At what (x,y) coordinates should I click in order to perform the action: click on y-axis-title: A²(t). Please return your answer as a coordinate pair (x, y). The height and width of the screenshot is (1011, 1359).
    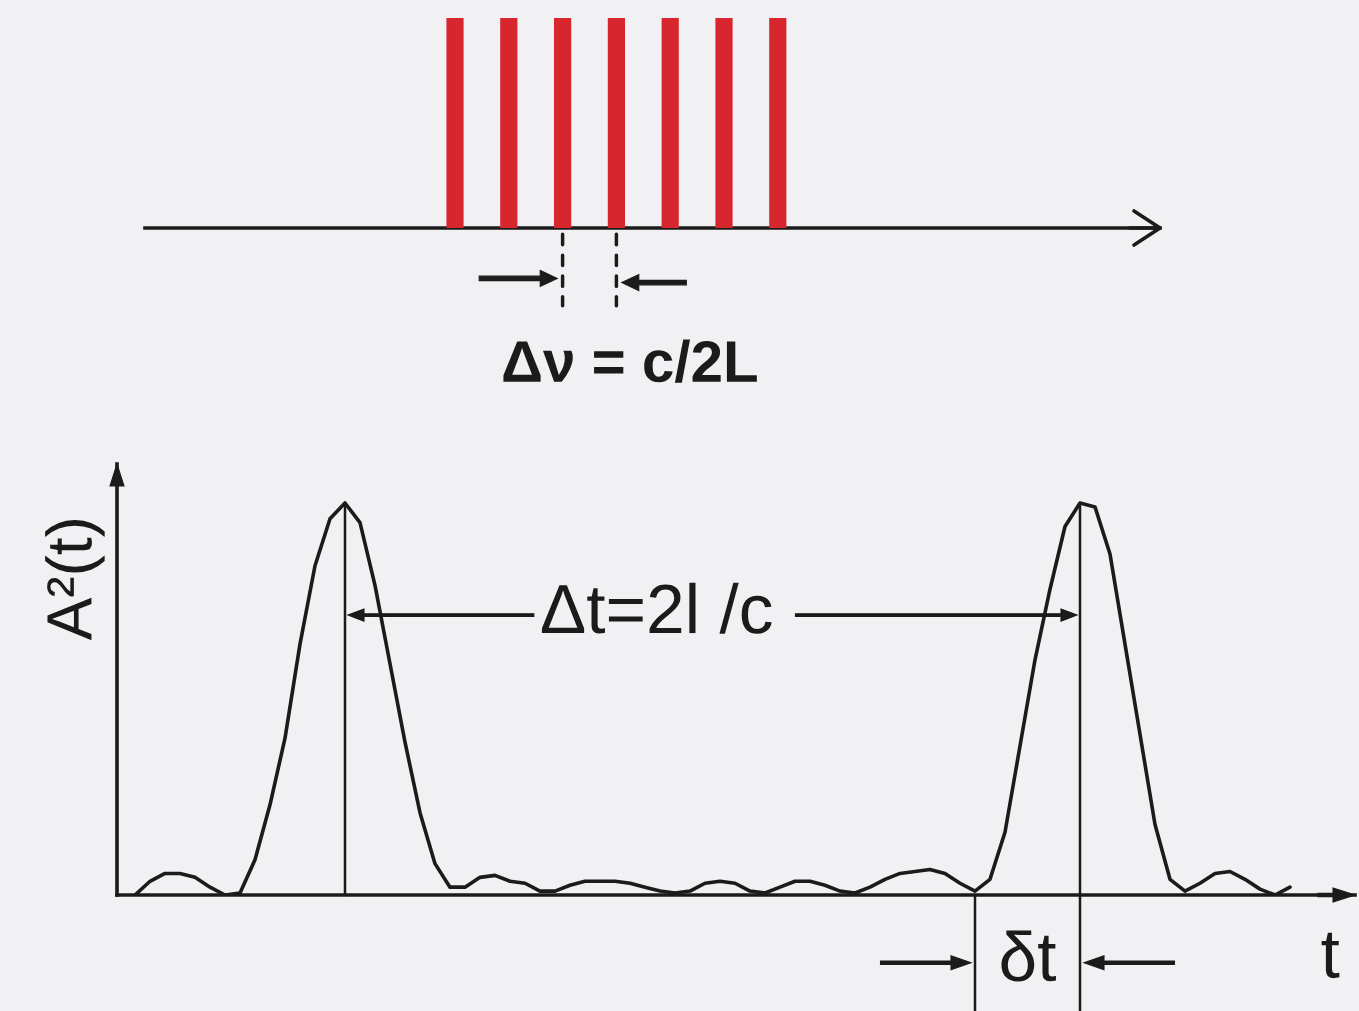
    Looking at the image, I should click on (75, 580).